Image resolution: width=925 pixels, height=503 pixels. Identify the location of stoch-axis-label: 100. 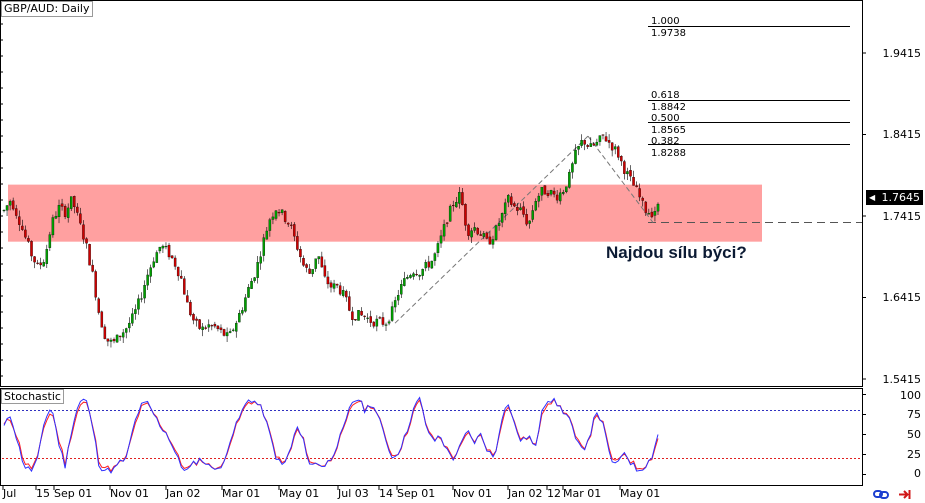
(910, 395).